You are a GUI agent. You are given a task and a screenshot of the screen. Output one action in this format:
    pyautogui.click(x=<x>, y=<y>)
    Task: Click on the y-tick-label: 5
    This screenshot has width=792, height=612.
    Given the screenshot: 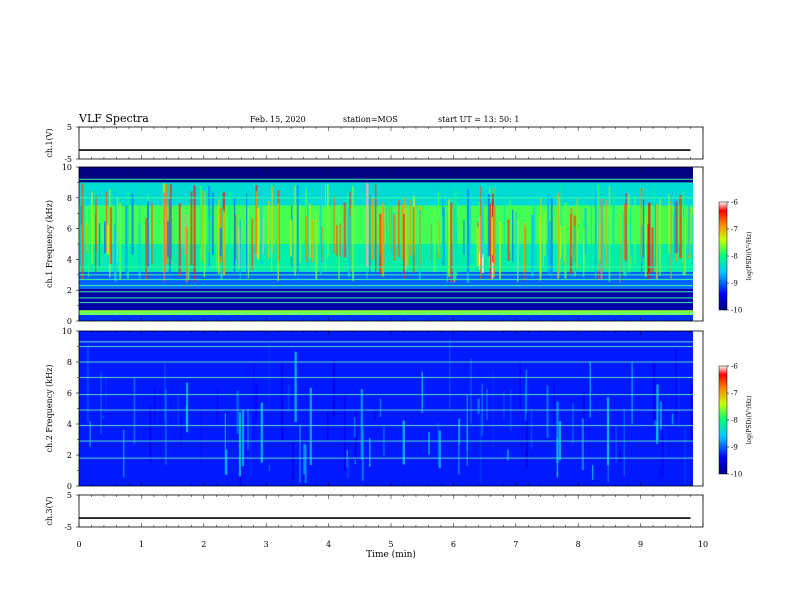 What is the action you would take?
    pyautogui.click(x=69, y=495)
    